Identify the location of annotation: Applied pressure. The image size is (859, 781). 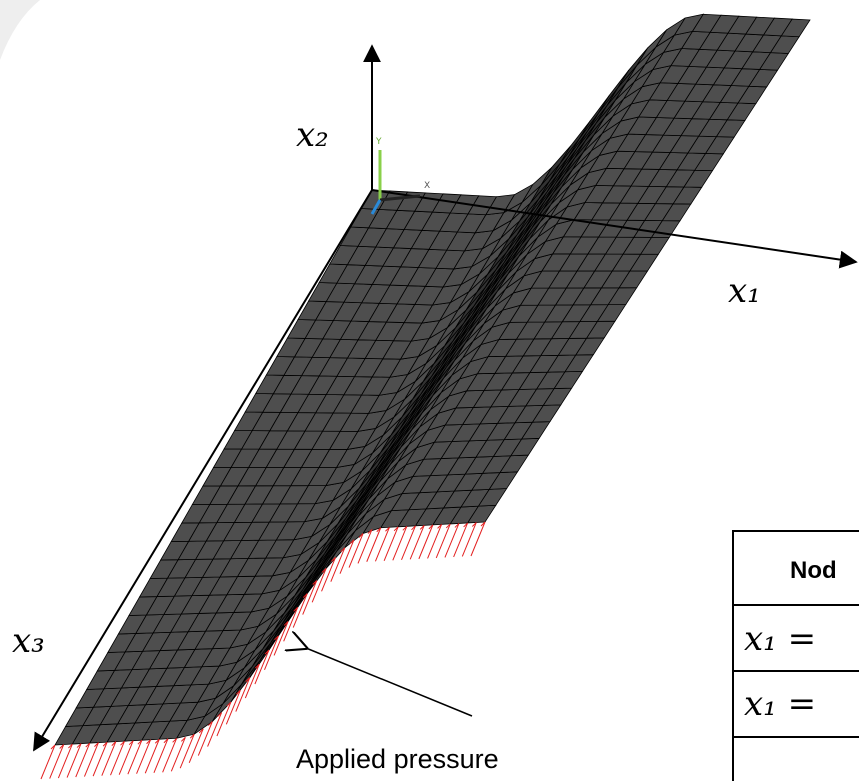
(397, 759).